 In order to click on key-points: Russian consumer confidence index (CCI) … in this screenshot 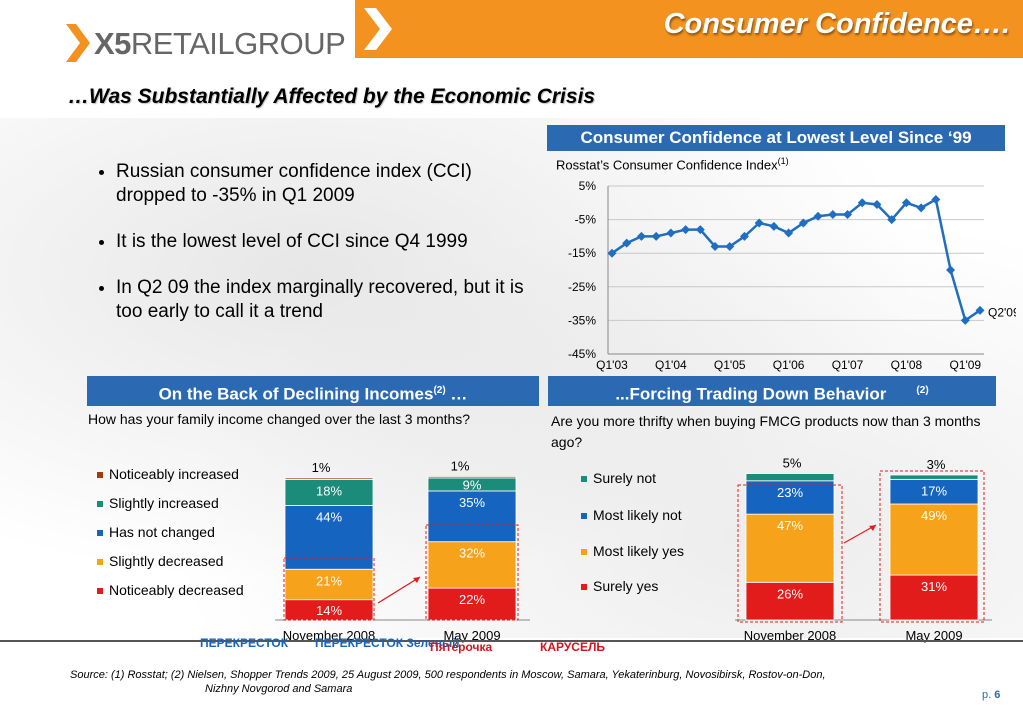, I will do `click(316, 253)`.